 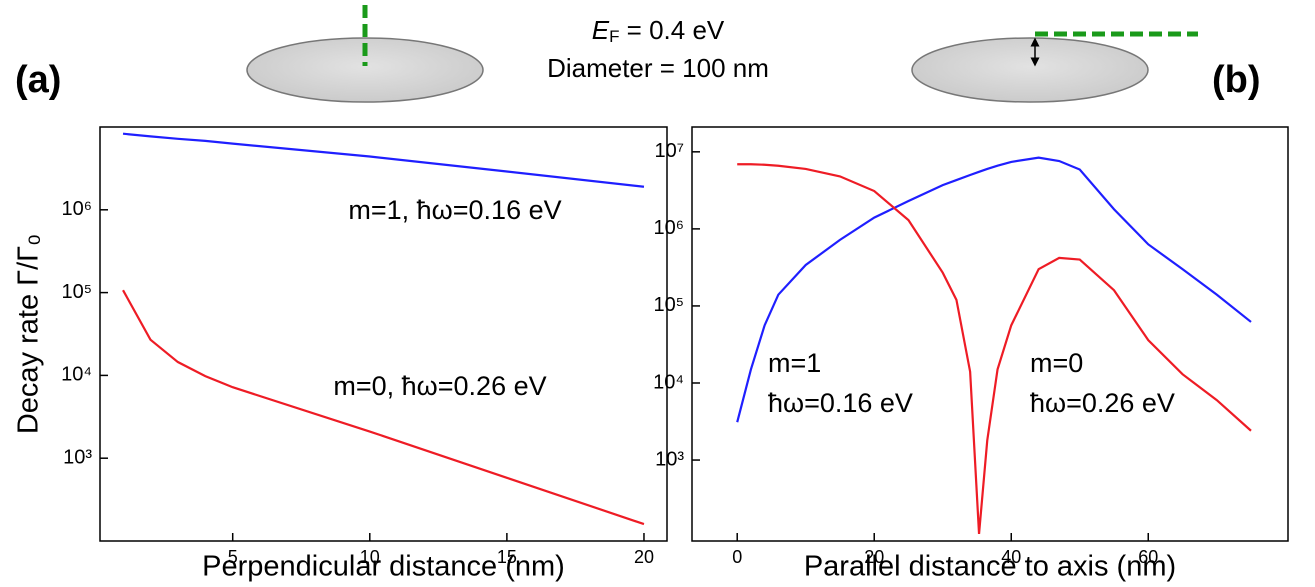 I want to click on value: = 0.4 eV, so click(x=671, y=30).